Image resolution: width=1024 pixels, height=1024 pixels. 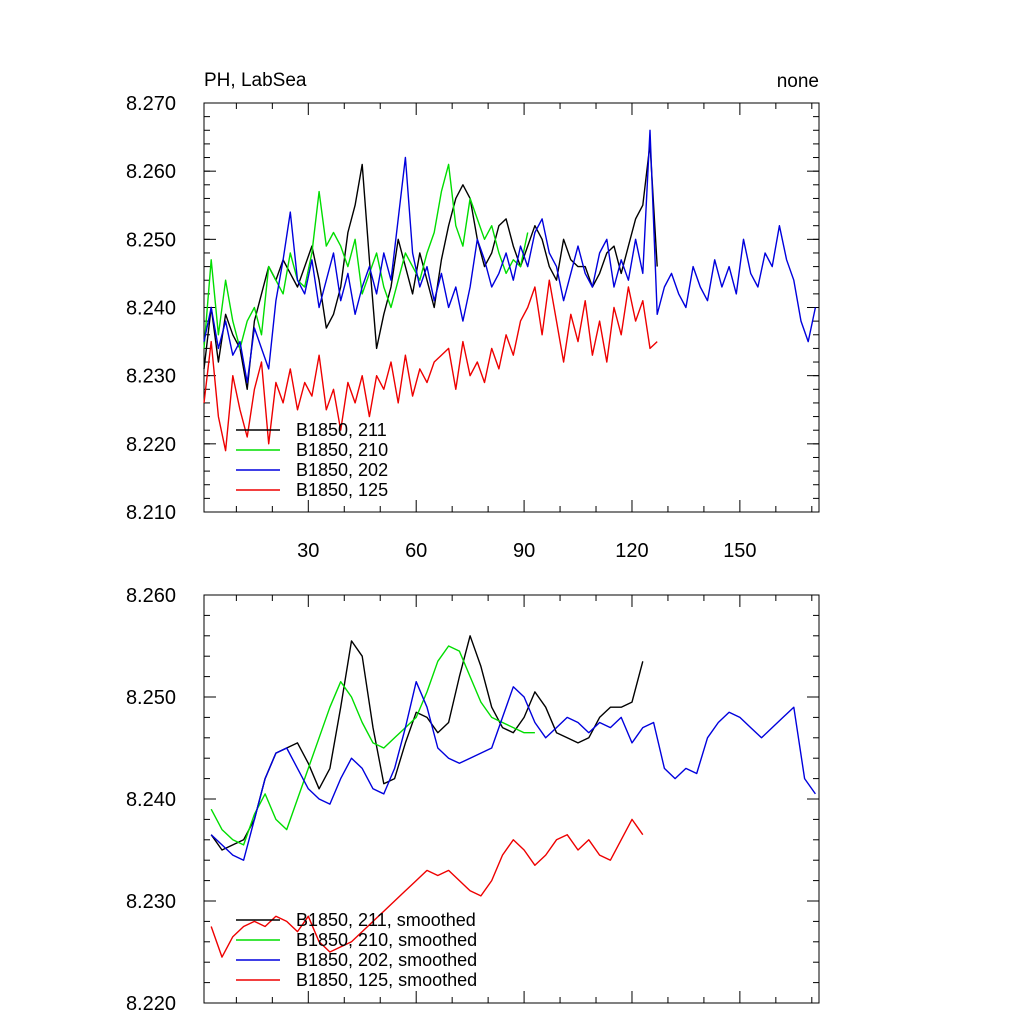 What do you see at coordinates (416, 551) in the screenshot?
I see `x-tick-label: 60` at bounding box center [416, 551].